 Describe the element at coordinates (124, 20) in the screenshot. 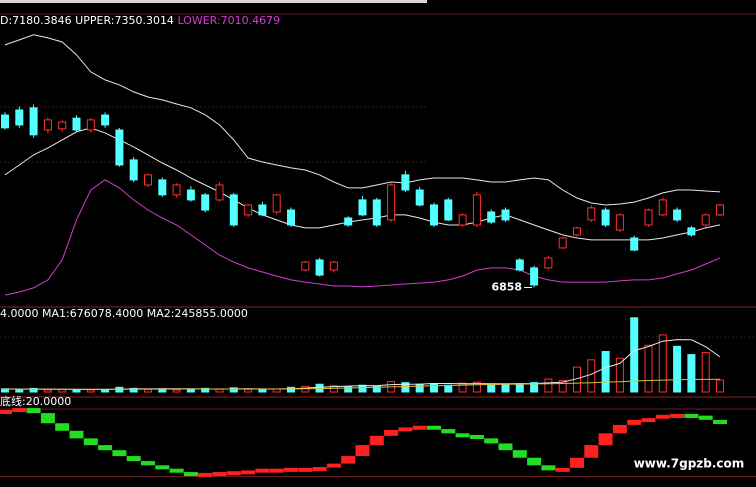

I see `legend-entry: UPPER:7350.3014` at that location.